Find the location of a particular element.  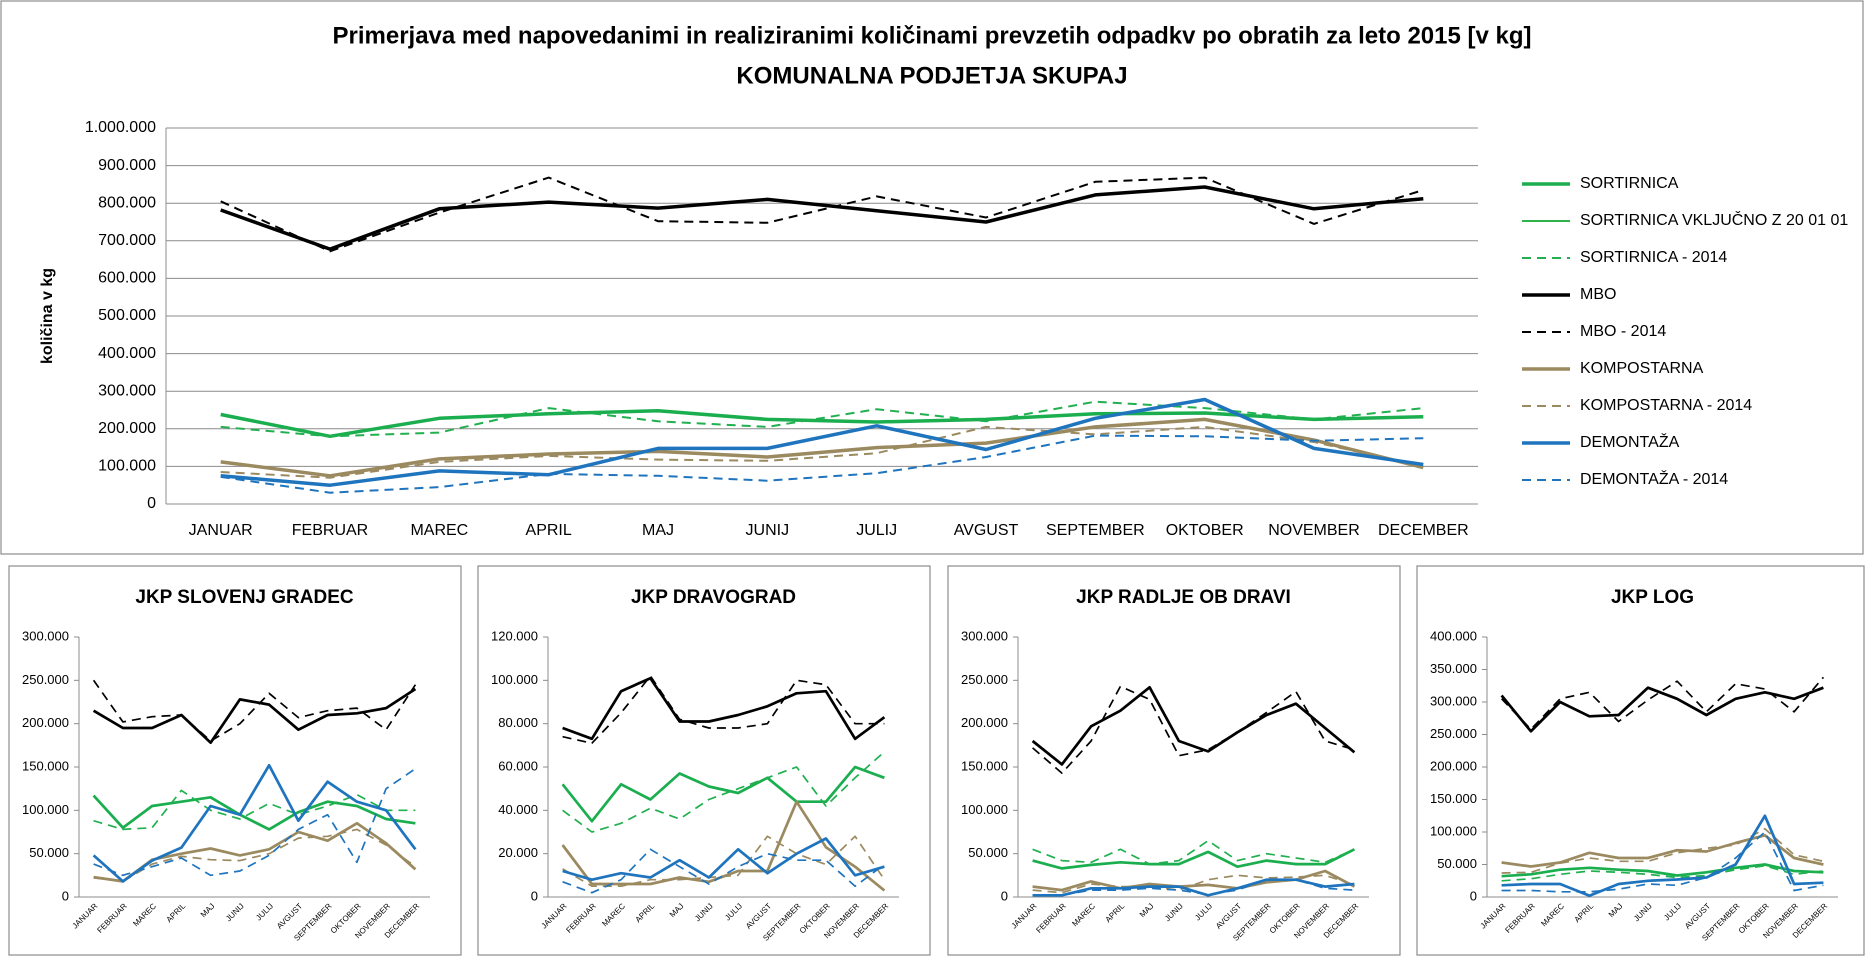

x-tick-label: APRIL is located at coordinates (549, 530).